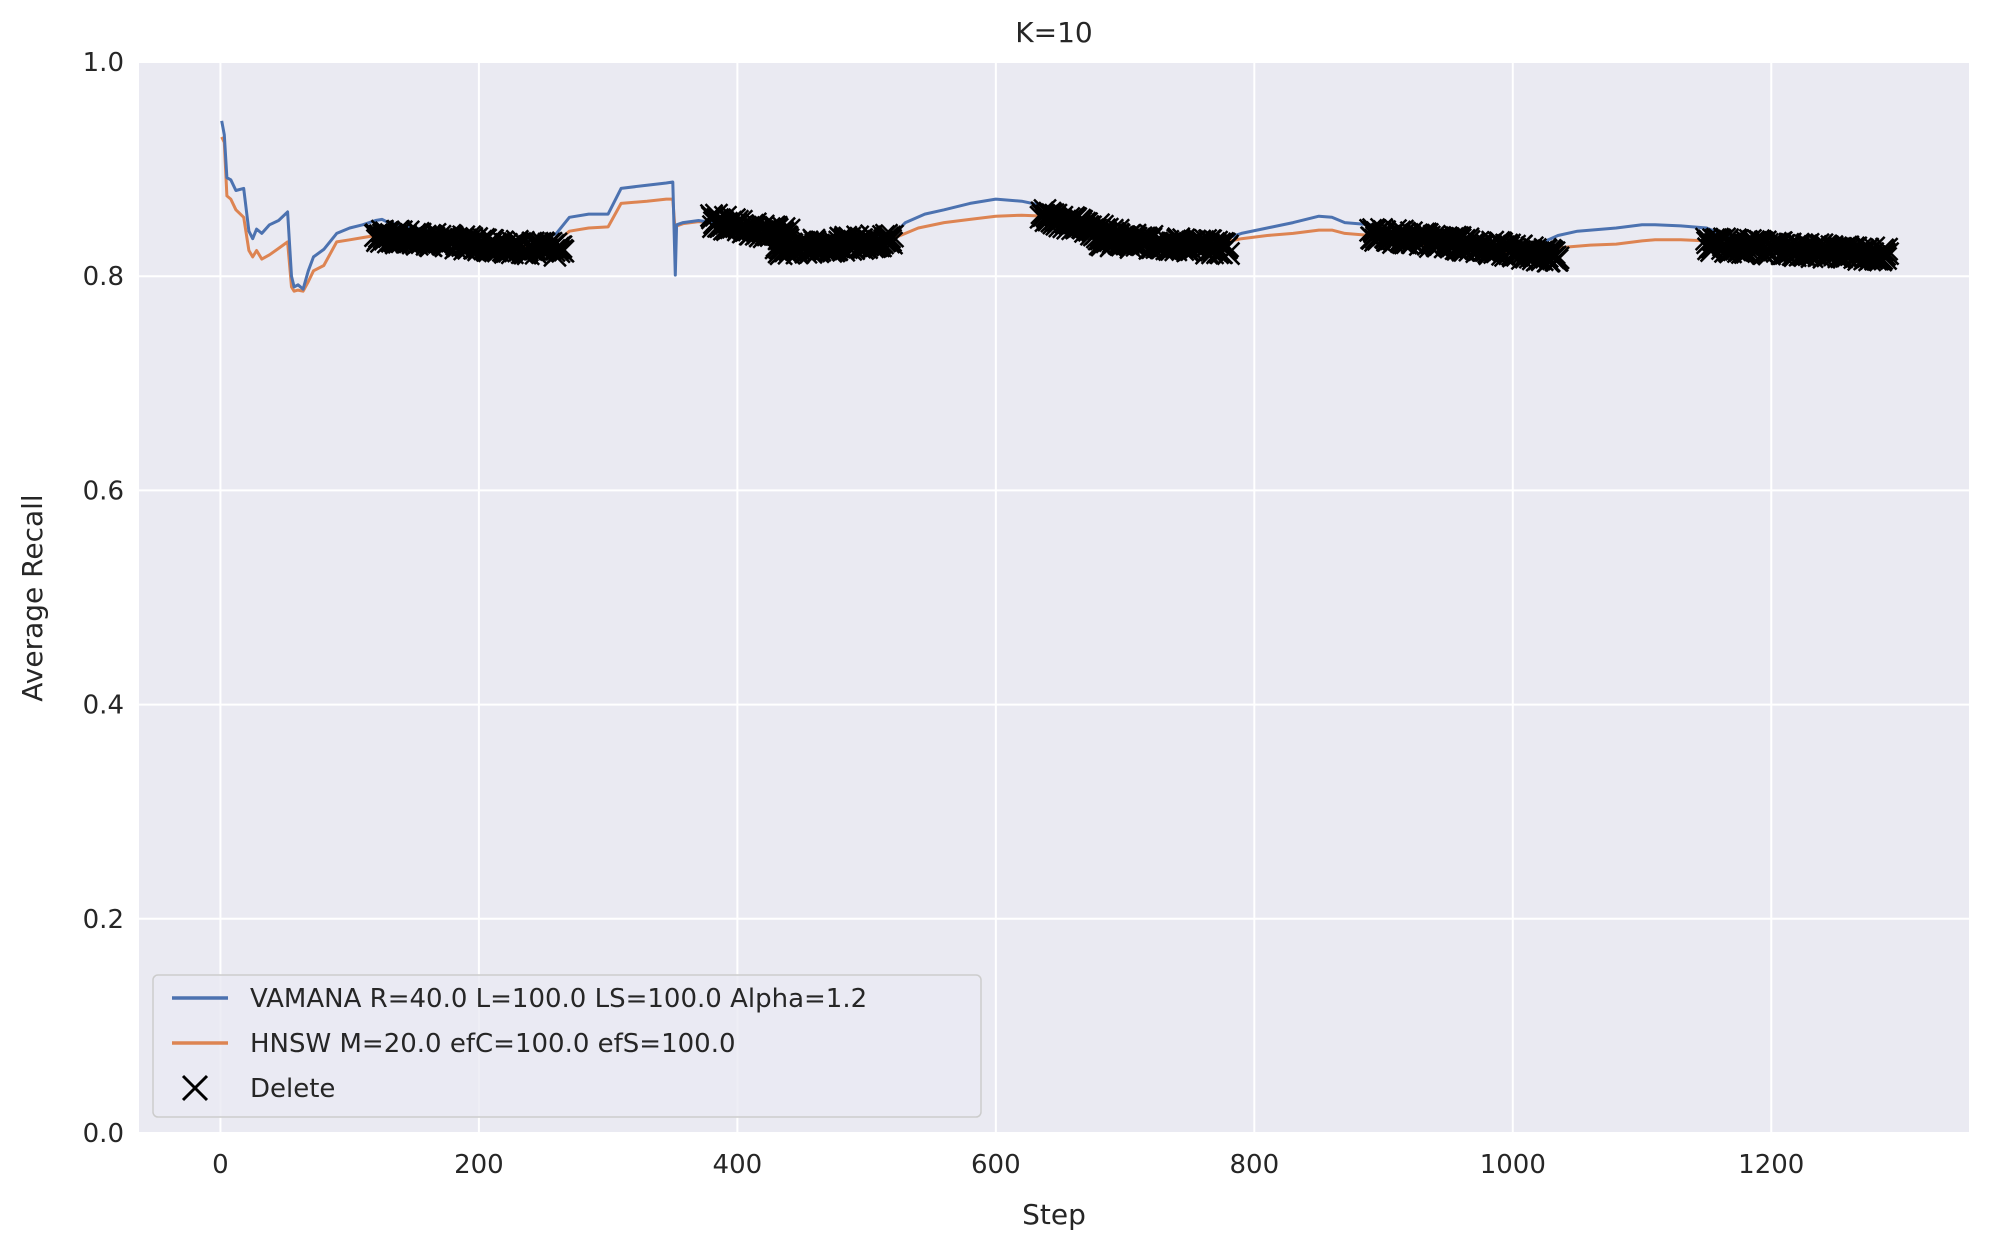  What do you see at coordinates (292, 1089) in the screenshot?
I see `legend-label-delete: Delete` at bounding box center [292, 1089].